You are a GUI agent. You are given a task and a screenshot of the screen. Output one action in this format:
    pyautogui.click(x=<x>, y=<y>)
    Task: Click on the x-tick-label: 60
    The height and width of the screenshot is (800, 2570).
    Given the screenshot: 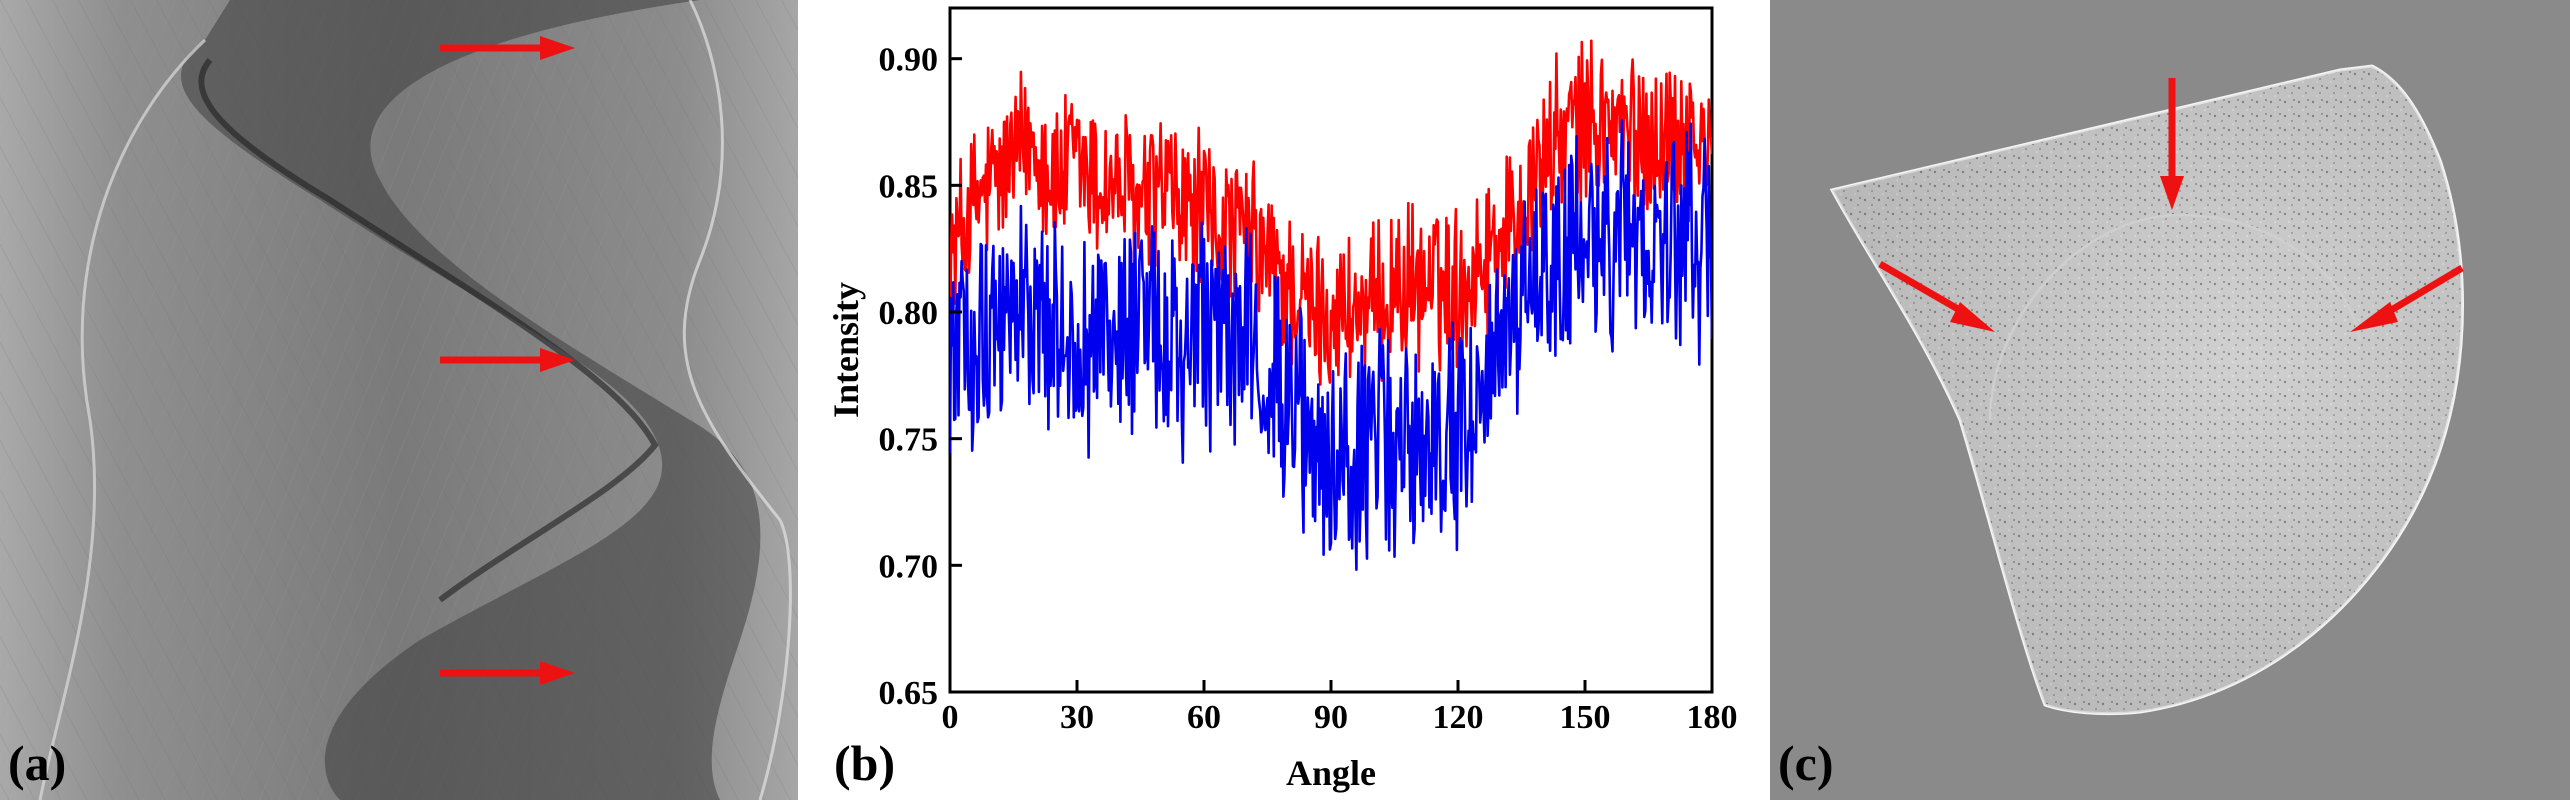 What is the action you would take?
    pyautogui.click(x=1204, y=717)
    